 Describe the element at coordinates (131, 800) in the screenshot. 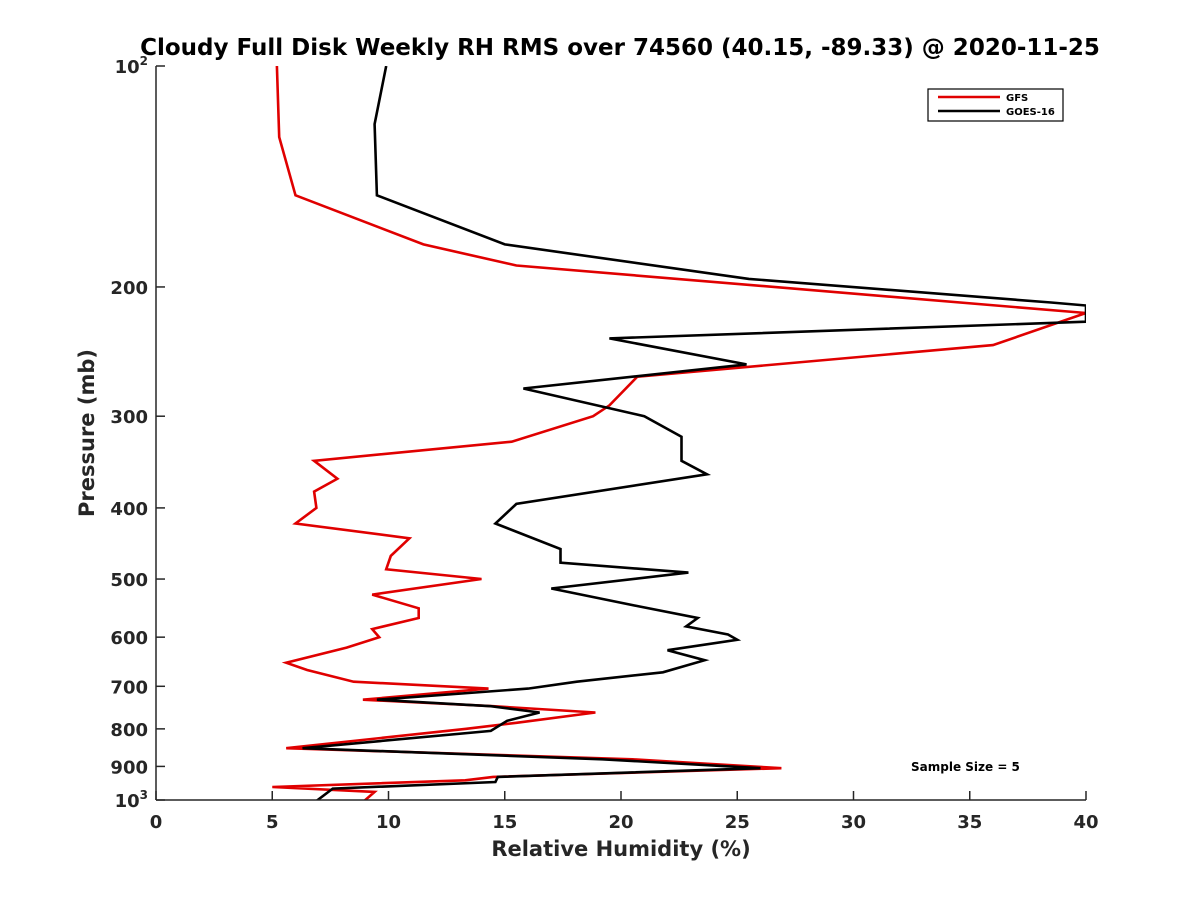

I see `y-tick-label: 10³` at that location.